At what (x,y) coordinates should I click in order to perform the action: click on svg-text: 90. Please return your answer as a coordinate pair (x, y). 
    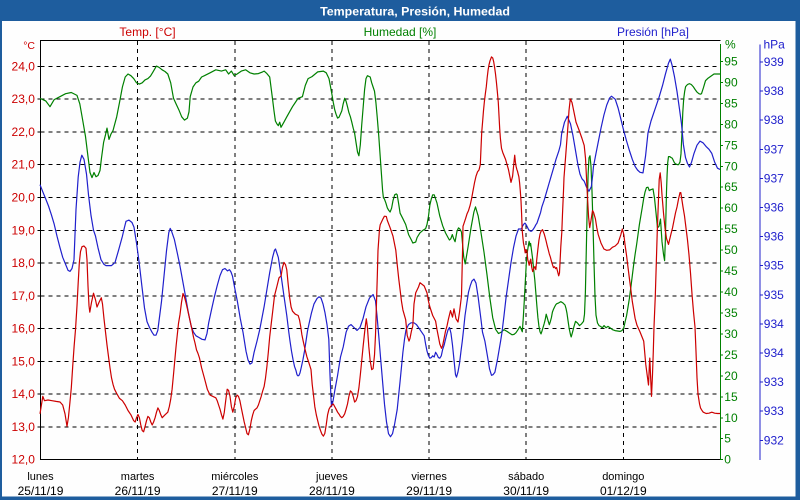
    Looking at the image, I should click on (731, 82).